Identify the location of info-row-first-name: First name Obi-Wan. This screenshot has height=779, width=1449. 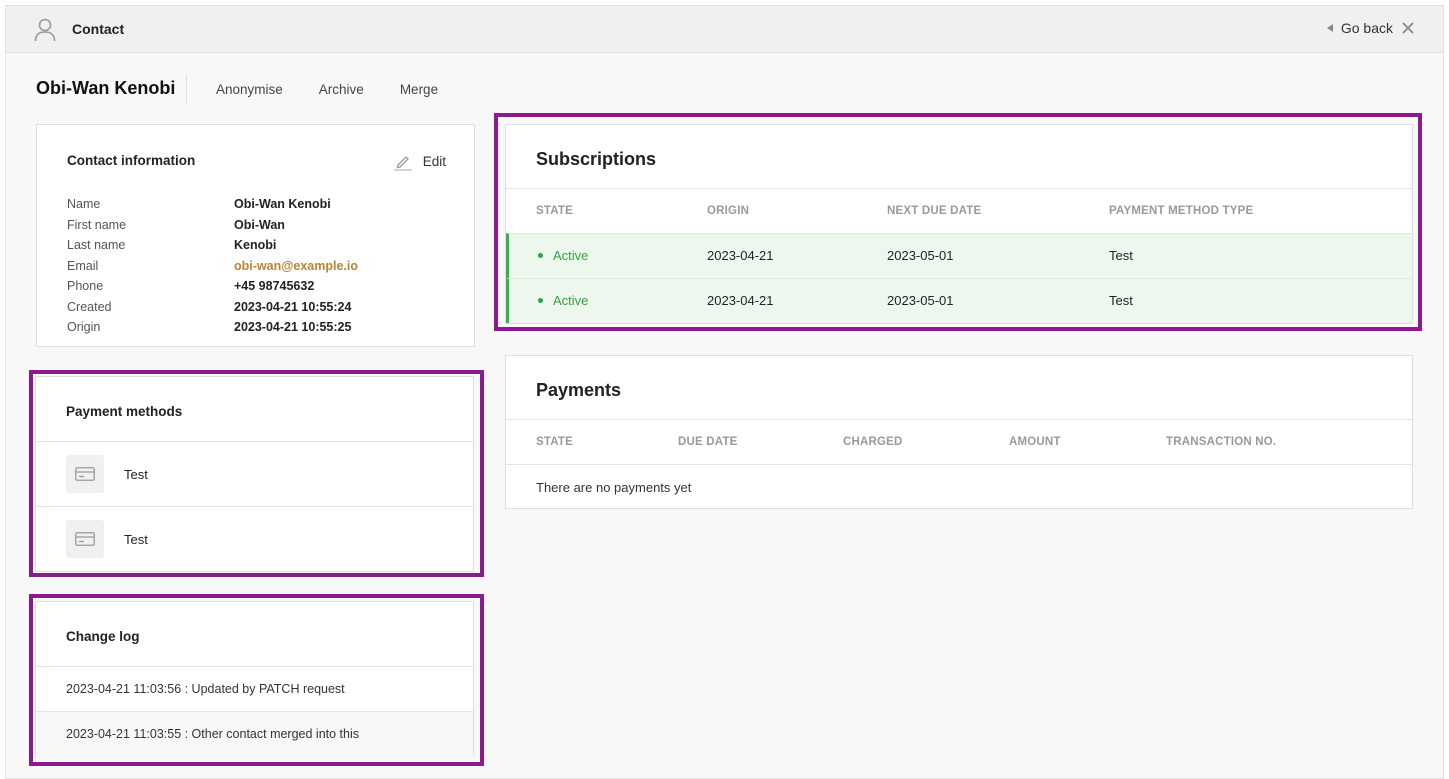
(212, 225).